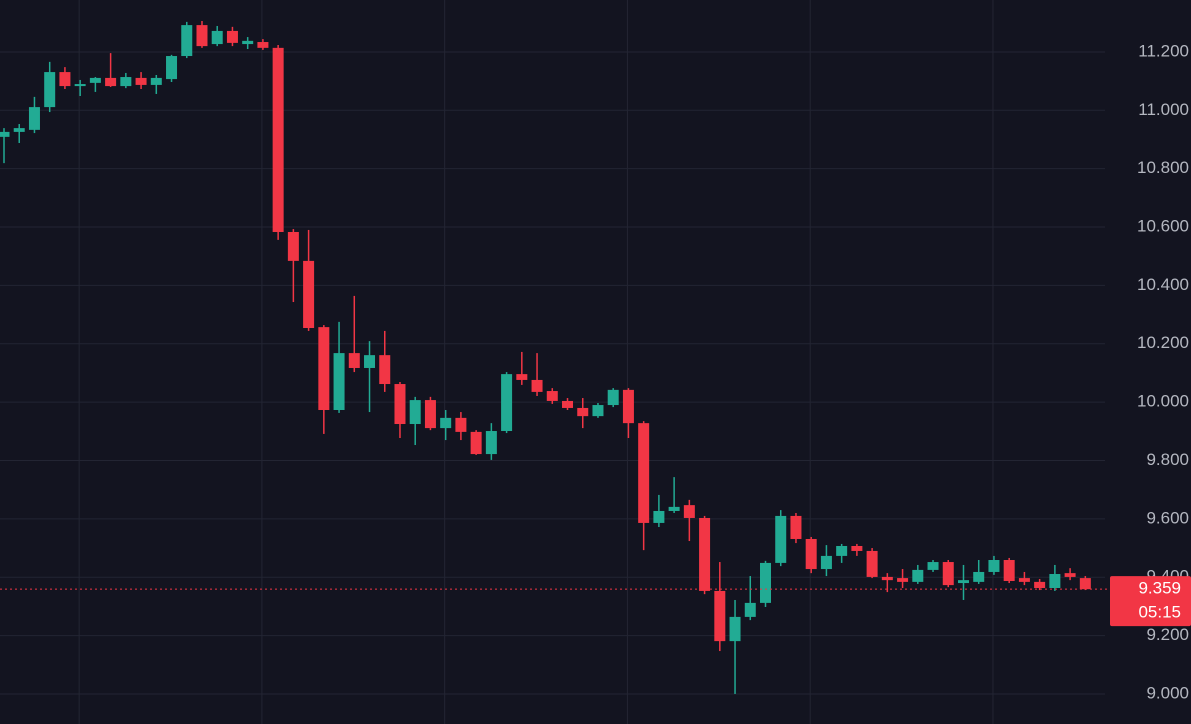 This screenshot has height=724, width=1191. I want to click on last-price-box, so click(1150, 601).